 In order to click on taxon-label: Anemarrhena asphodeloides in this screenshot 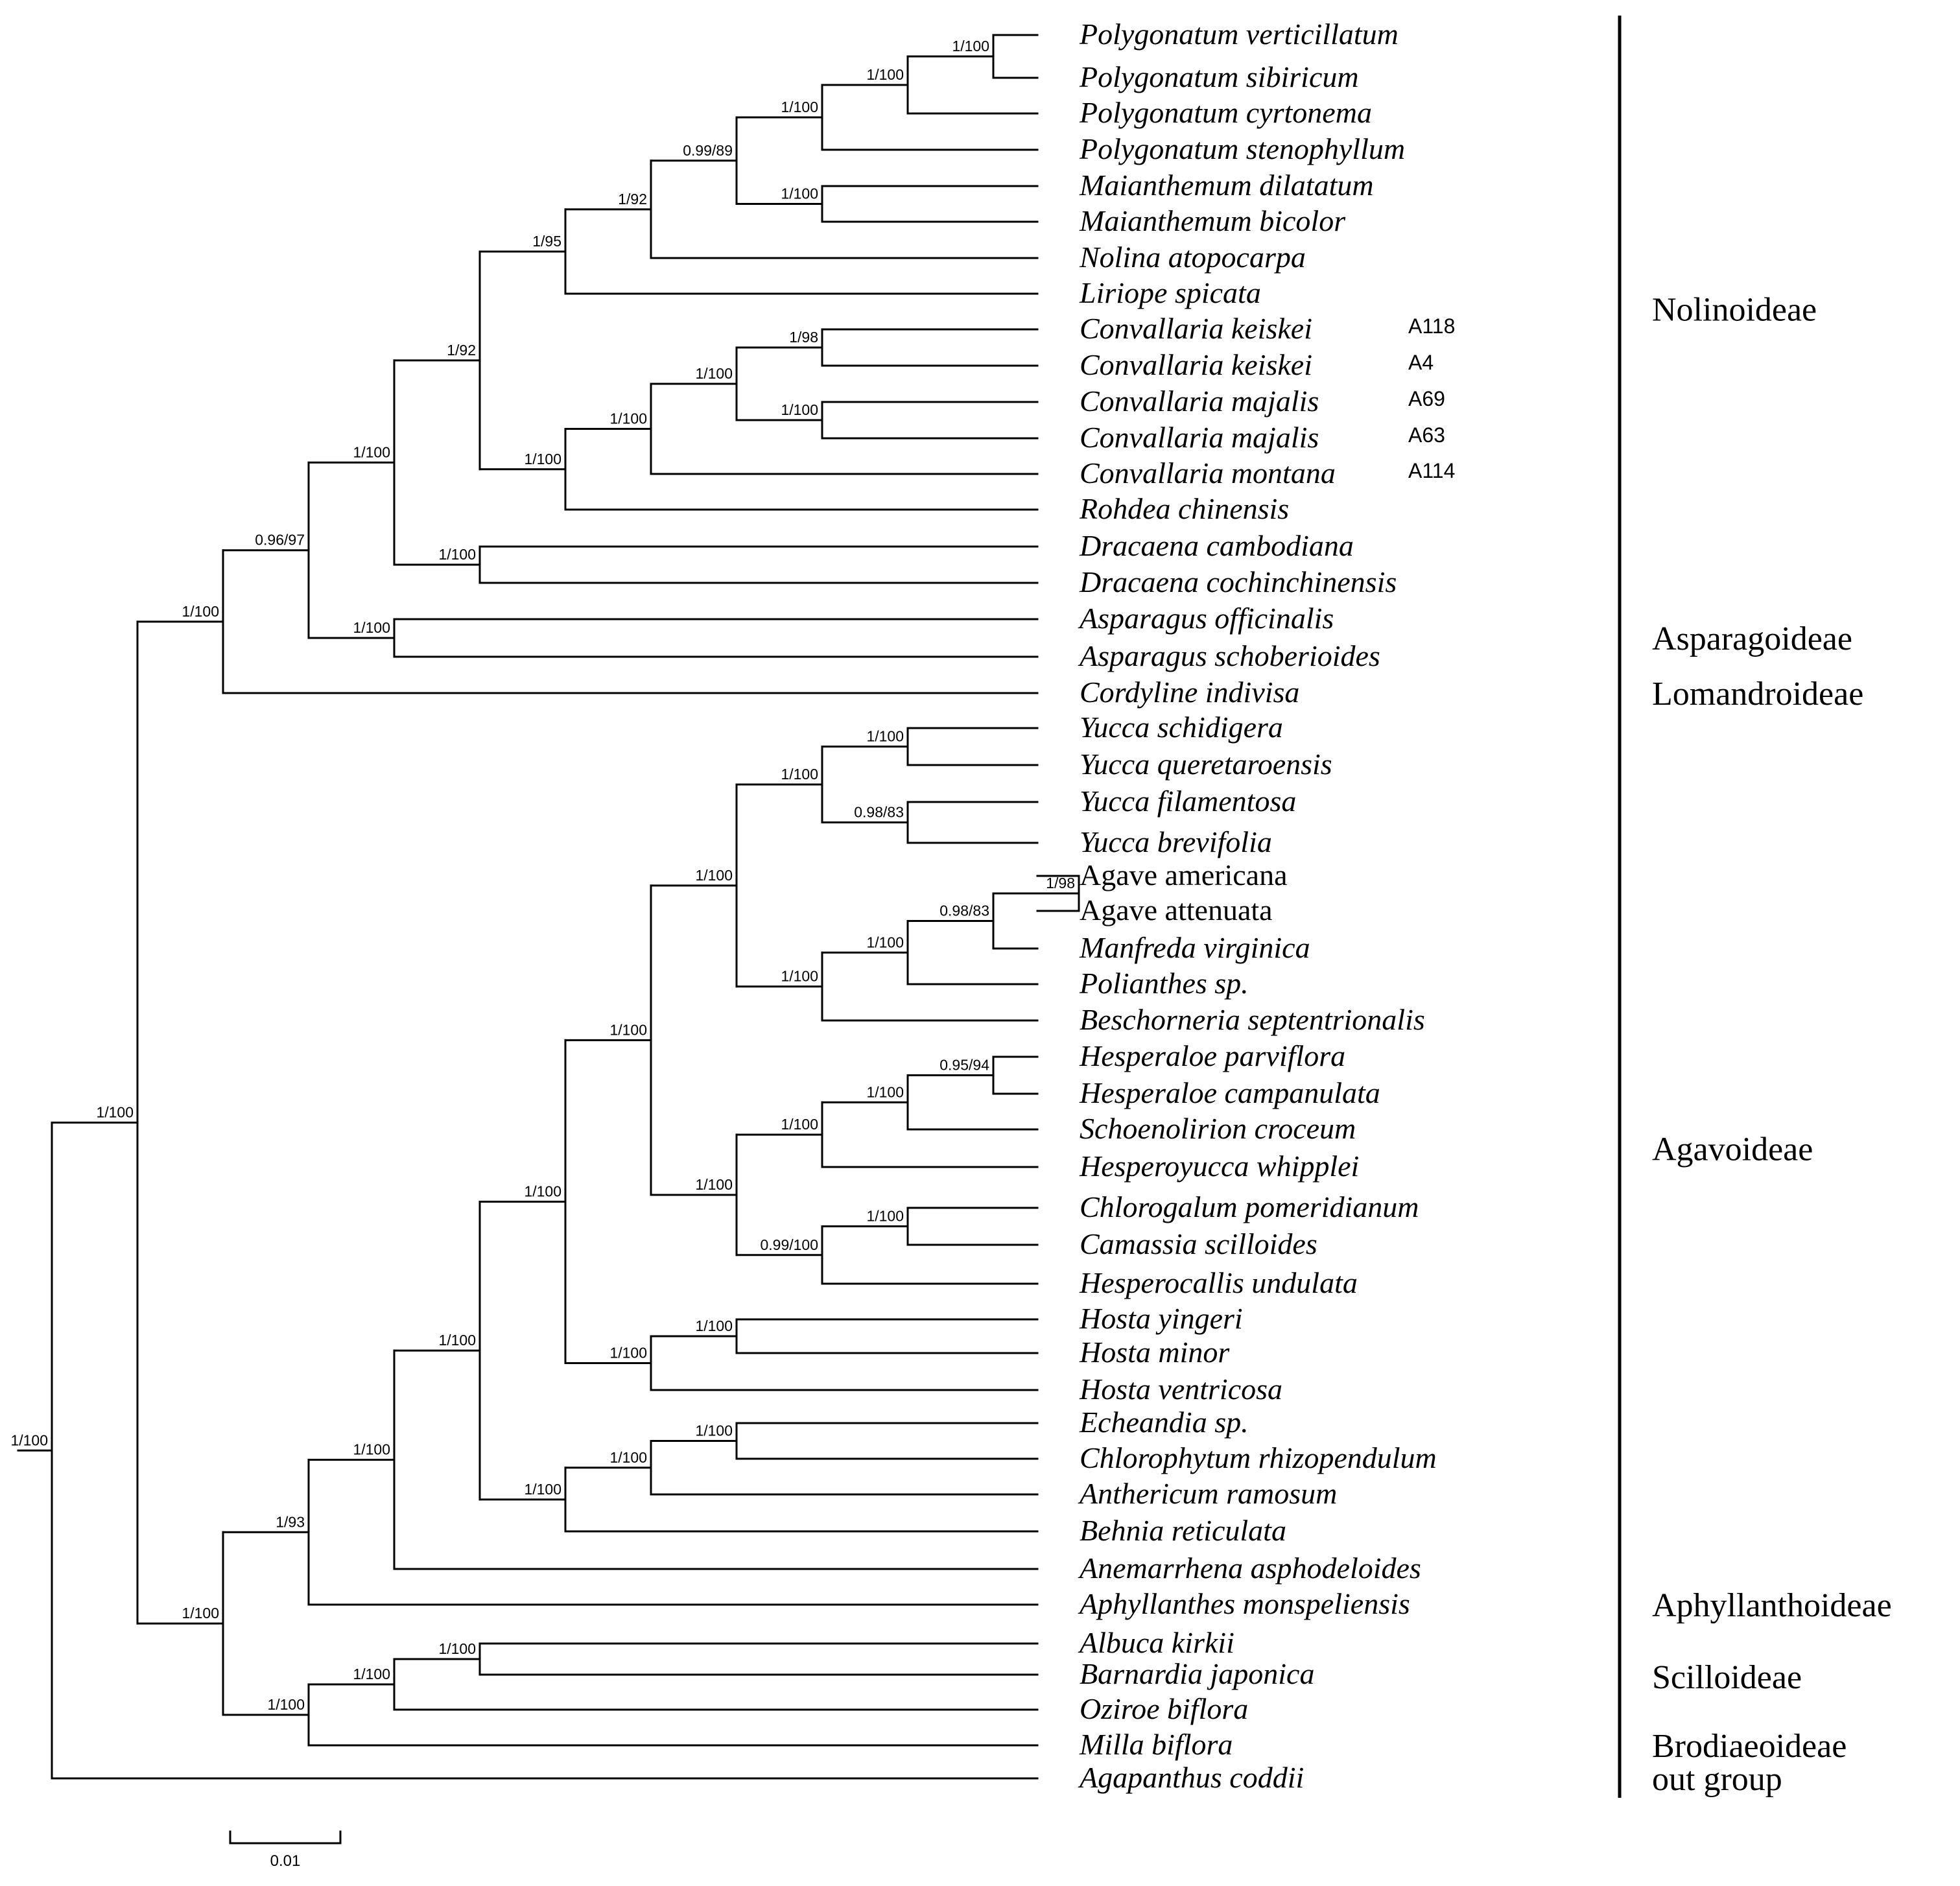, I will do `click(1249, 1568)`.